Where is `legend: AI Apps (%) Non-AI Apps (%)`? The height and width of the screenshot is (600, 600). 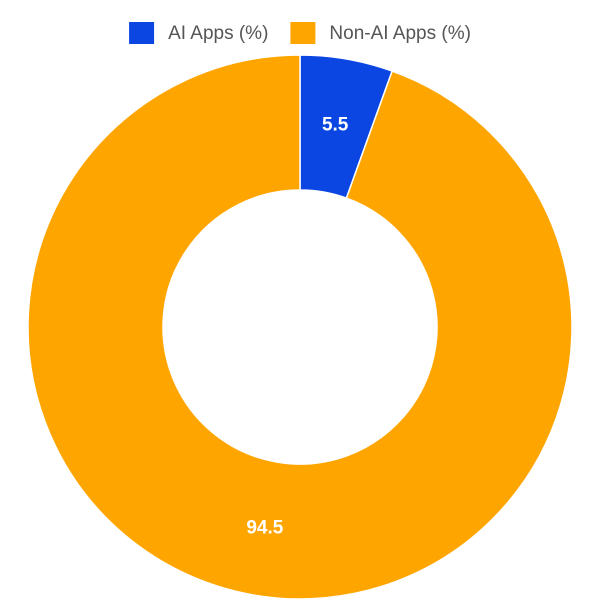 legend: AI Apps (%) Non-AI Apps (%) is located at coordinates (300, 33).